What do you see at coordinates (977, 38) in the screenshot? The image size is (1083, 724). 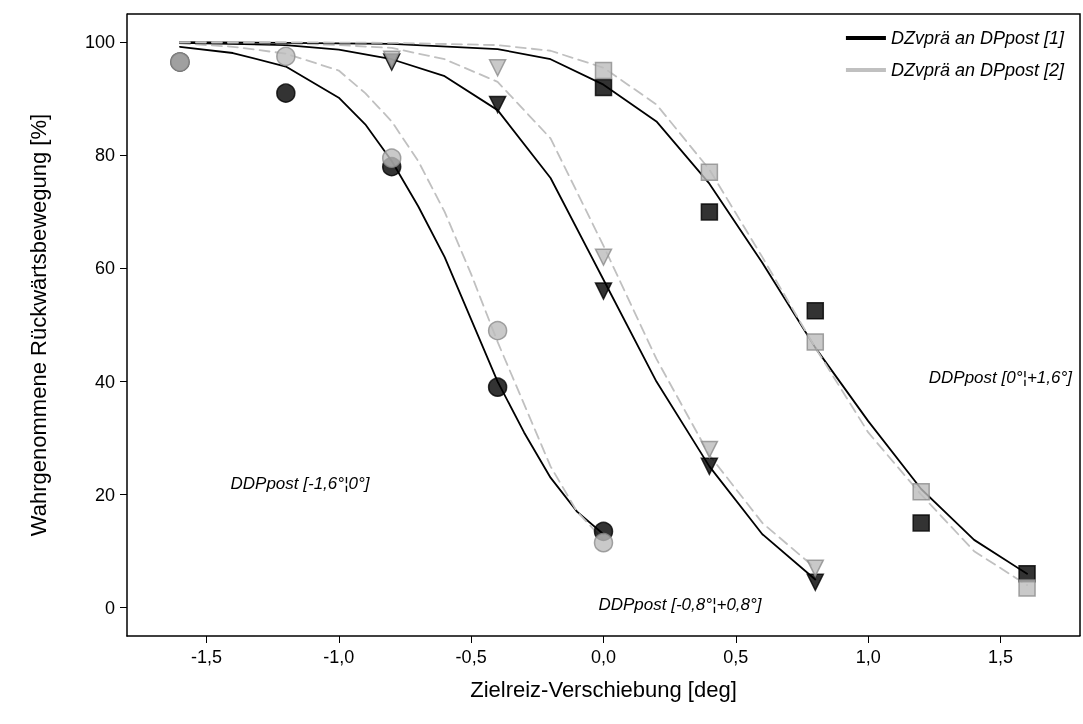 I see `legend-label: DZvprä an DPpost [1]` at bounding box center [977, 38].